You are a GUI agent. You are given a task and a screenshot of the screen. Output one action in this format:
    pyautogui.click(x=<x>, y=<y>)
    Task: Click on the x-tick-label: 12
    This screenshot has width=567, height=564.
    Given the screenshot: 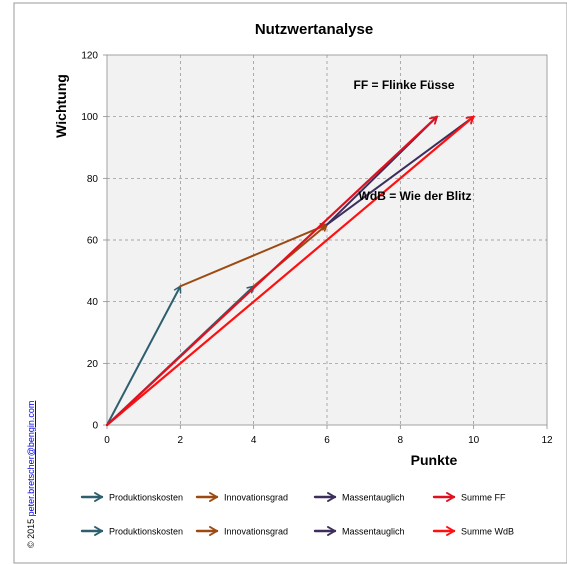 What is the action you would take?
    pyautogui.click(x=547, y=440)
    